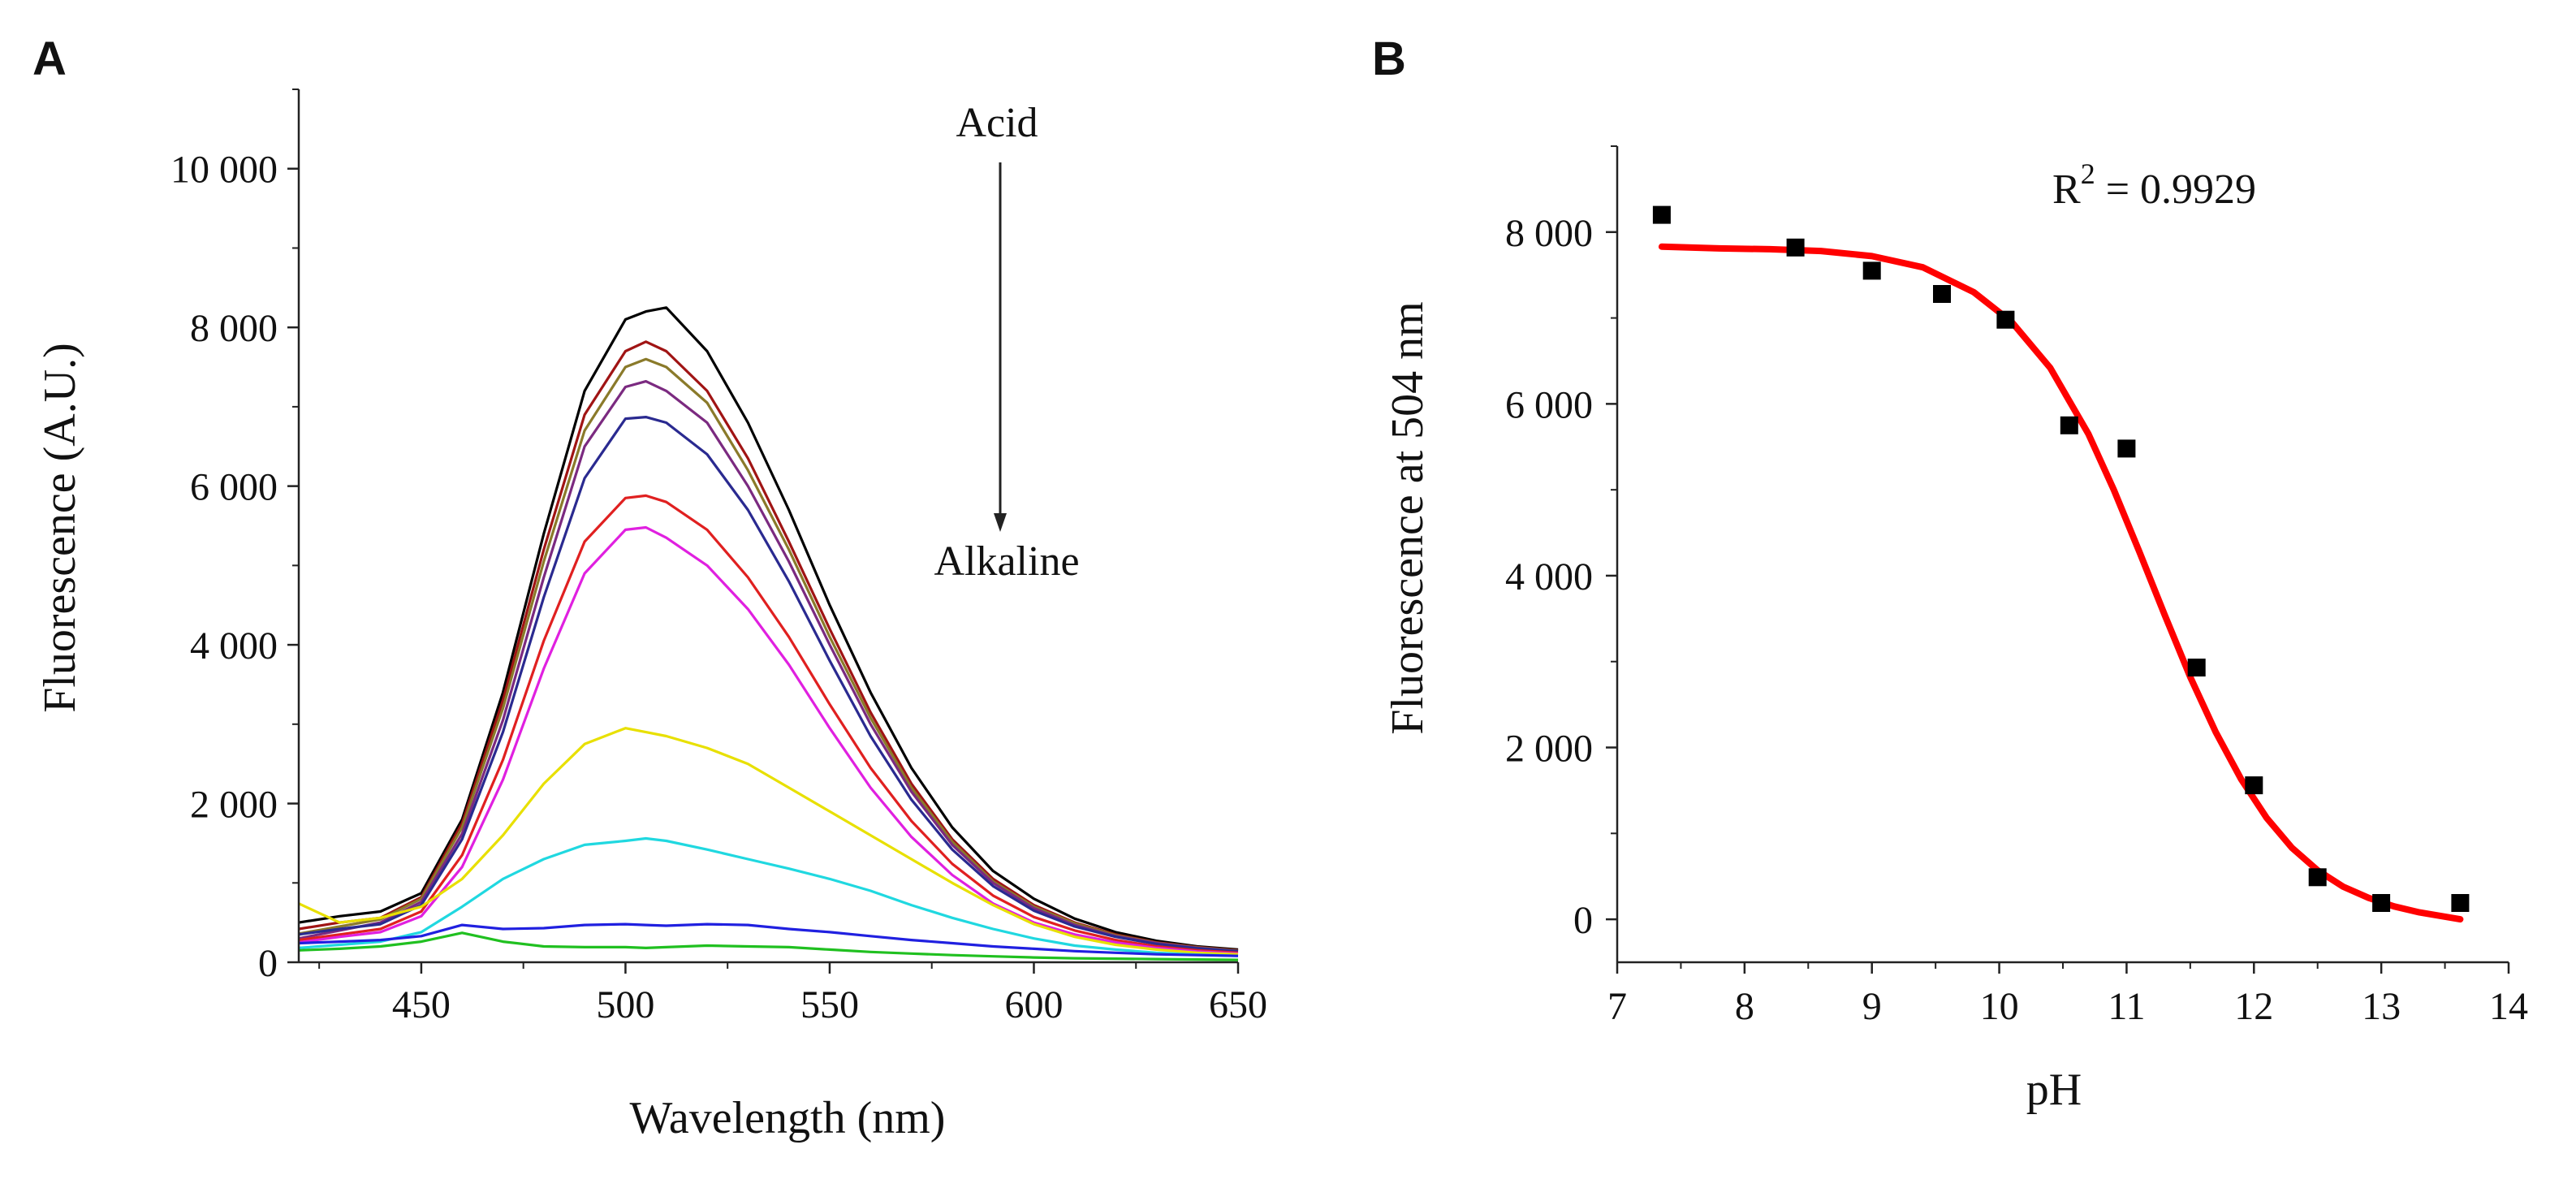  Describe the element at coordinates (1549, 233) in the screenshot. I see `panel-b-y-tick-label: 8 000` at that location.